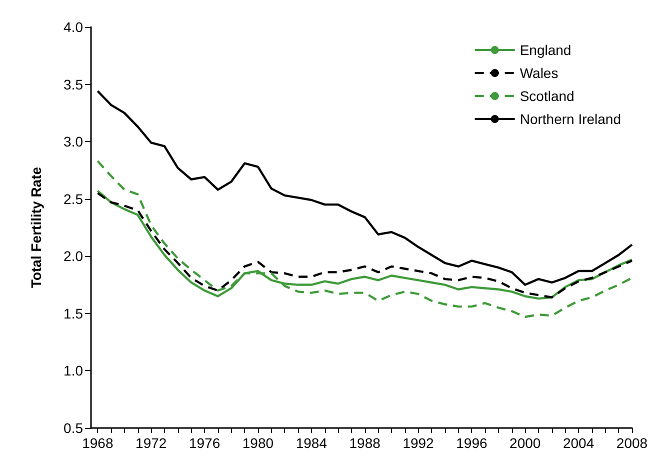 This screenshot has height=471, width=662. Describe the element at coordinates (74, 256) in the screenshot. I see `y-tick-label: 2.0` at that location.